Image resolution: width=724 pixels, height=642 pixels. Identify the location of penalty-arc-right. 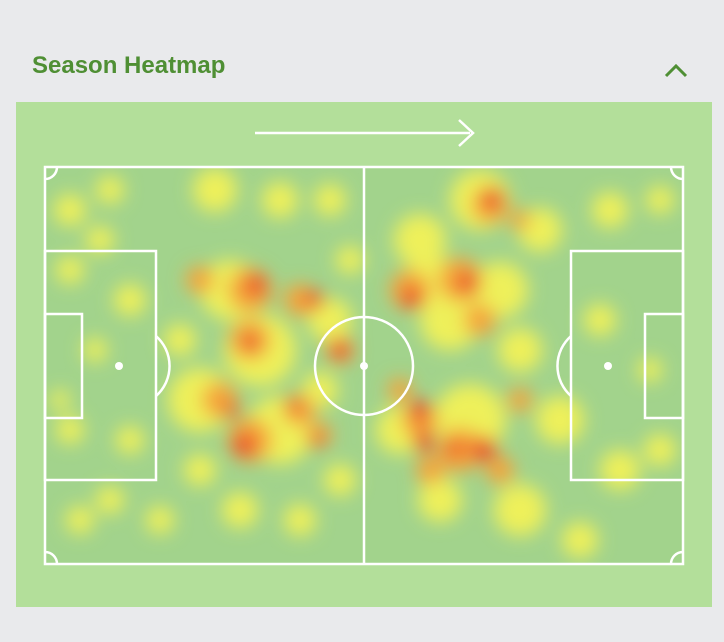
(564, 366).